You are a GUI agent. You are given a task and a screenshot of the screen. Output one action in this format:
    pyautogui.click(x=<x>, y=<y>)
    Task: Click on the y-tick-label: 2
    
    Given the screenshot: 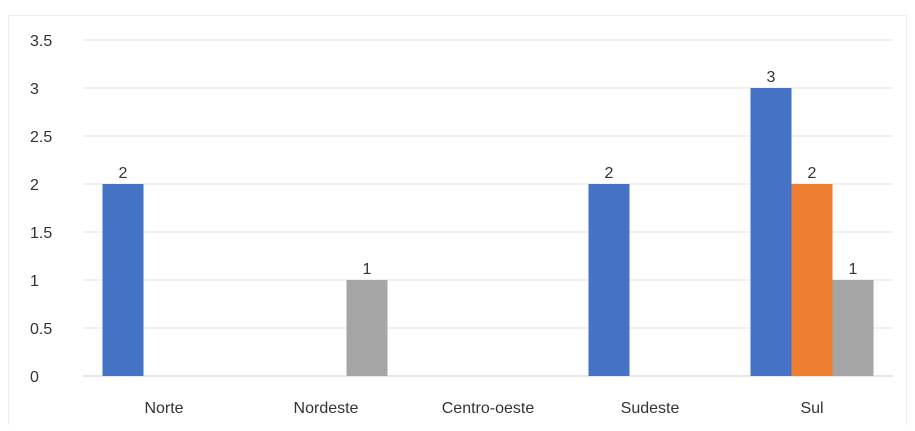 What is the action you would take?
    pyautogui.click(x=34, y=185)
    